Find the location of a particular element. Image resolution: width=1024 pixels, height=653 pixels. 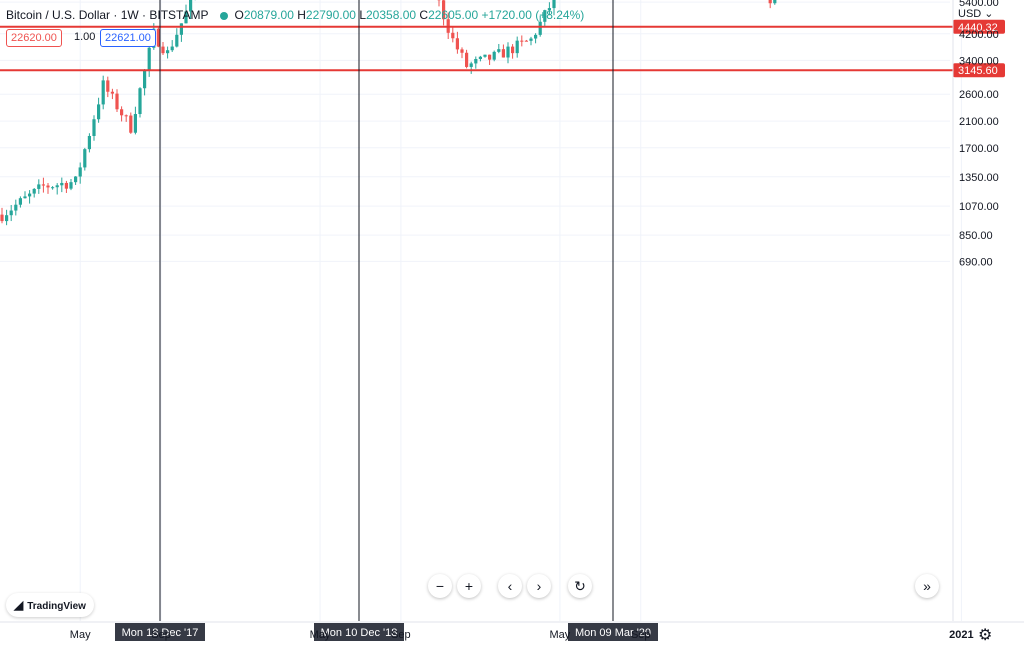

chevron-right-icon: › is located at coordinates (539, 586).